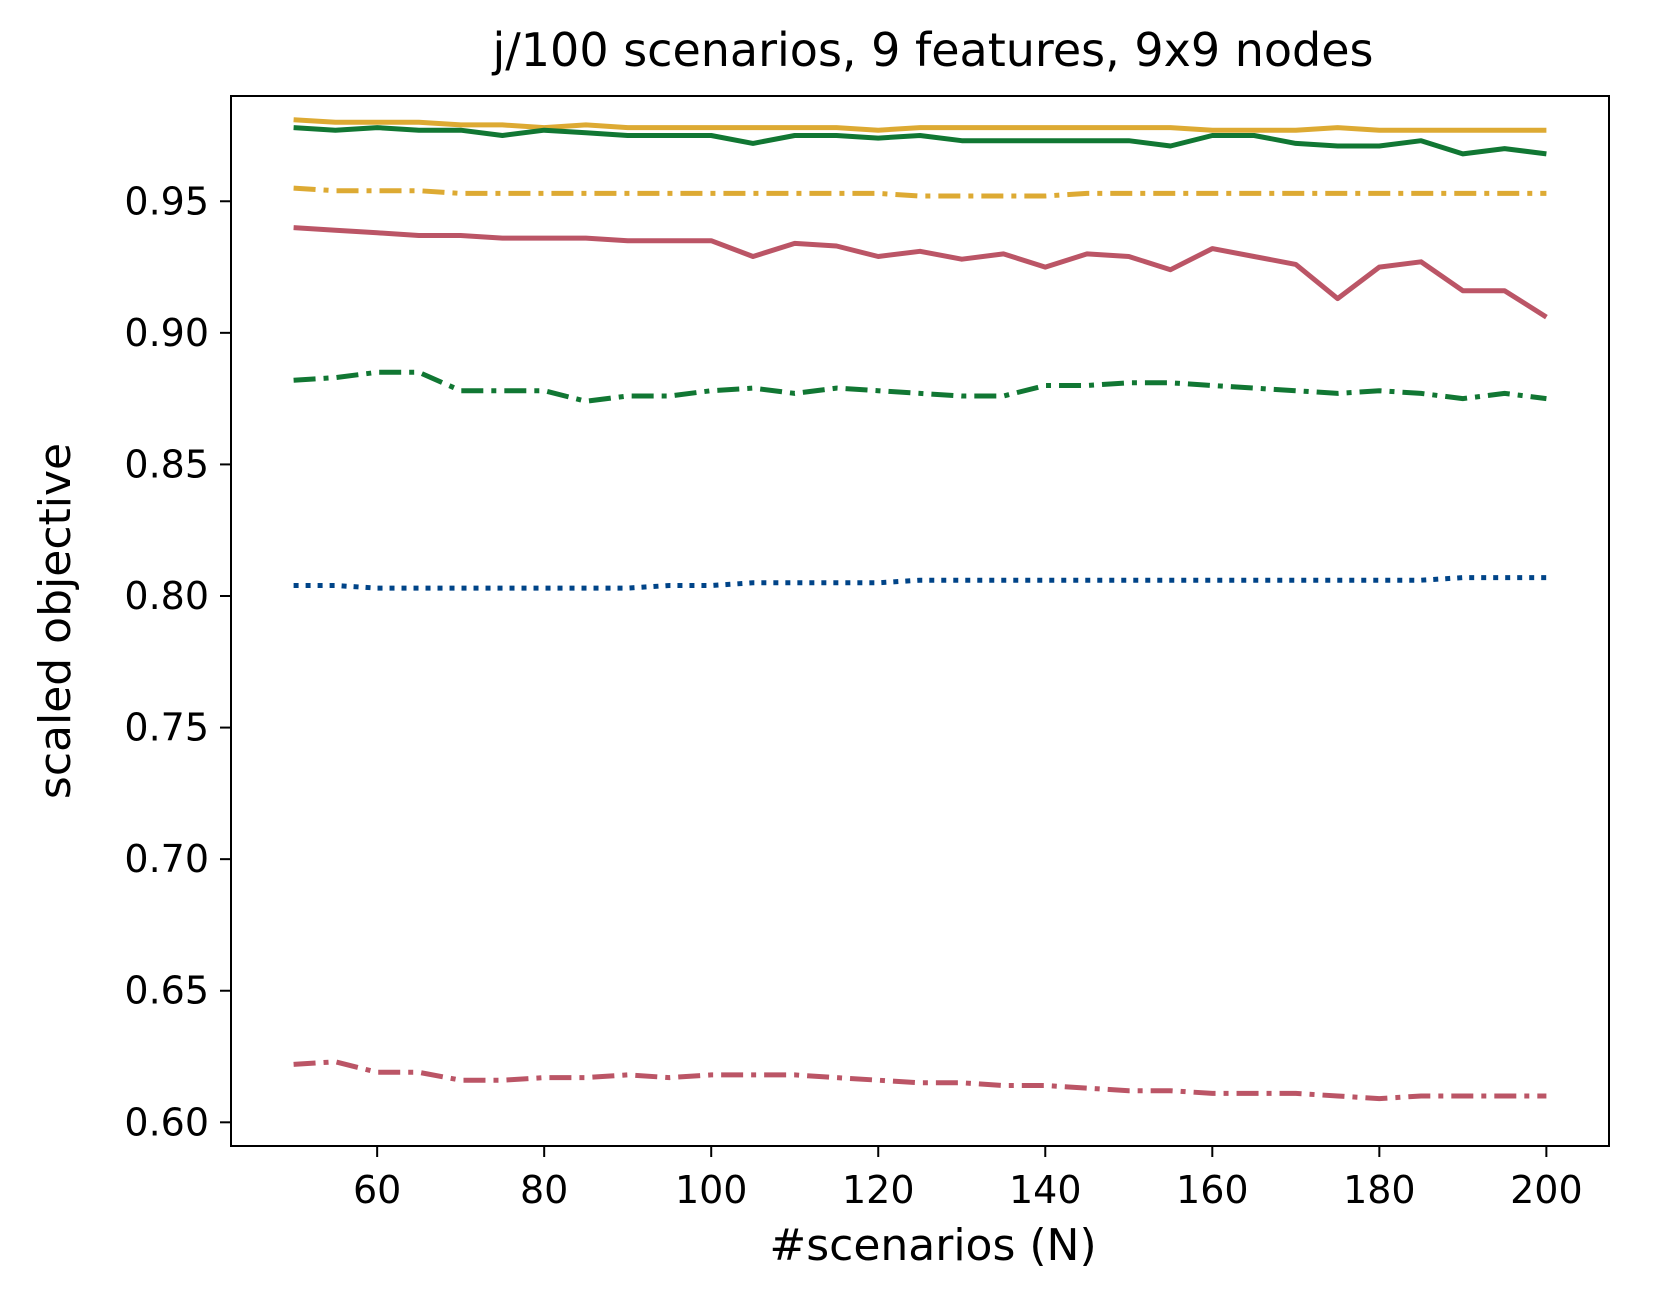 The width and height of the screenshot is (1660, 1309). What do you see at coordinates (968, 1179) in the screenshot?
I see `x-axis-ticks: 60 80 100 120 140 160 180 200` at bounding box center [968, 1179].